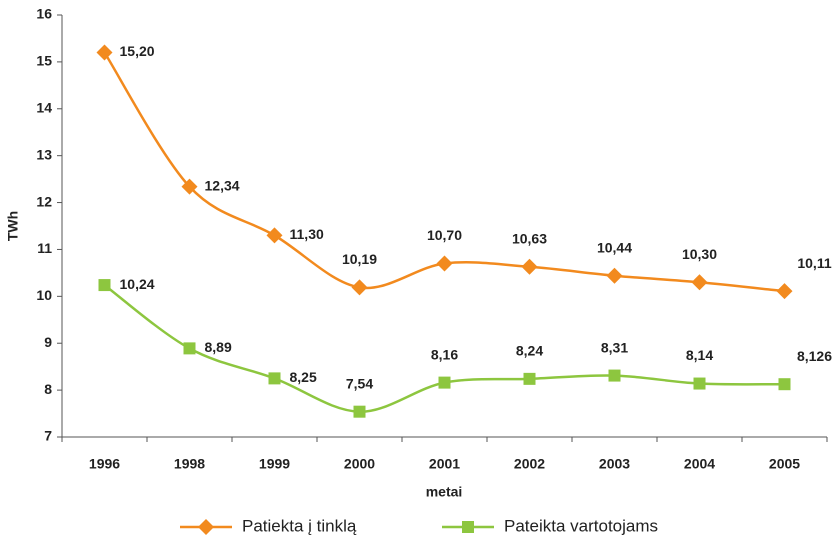  Describe the element at coordinates (44, 61) in the screenshot. I see `y-tick-label: 15` at that location.